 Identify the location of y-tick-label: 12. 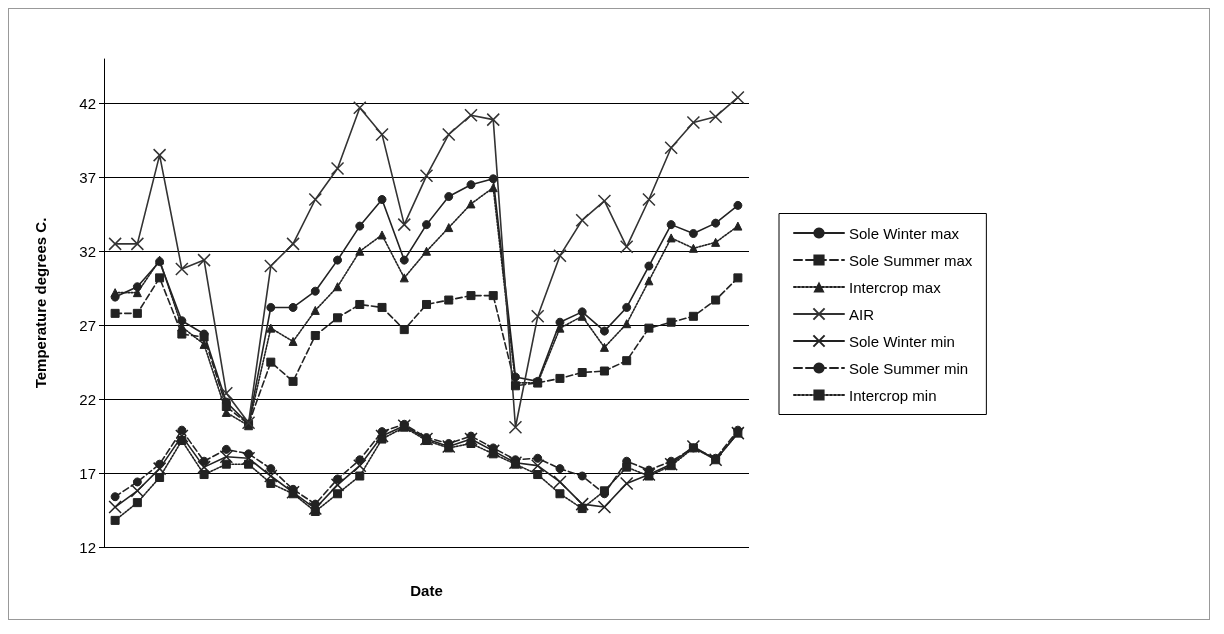
(87, 547).